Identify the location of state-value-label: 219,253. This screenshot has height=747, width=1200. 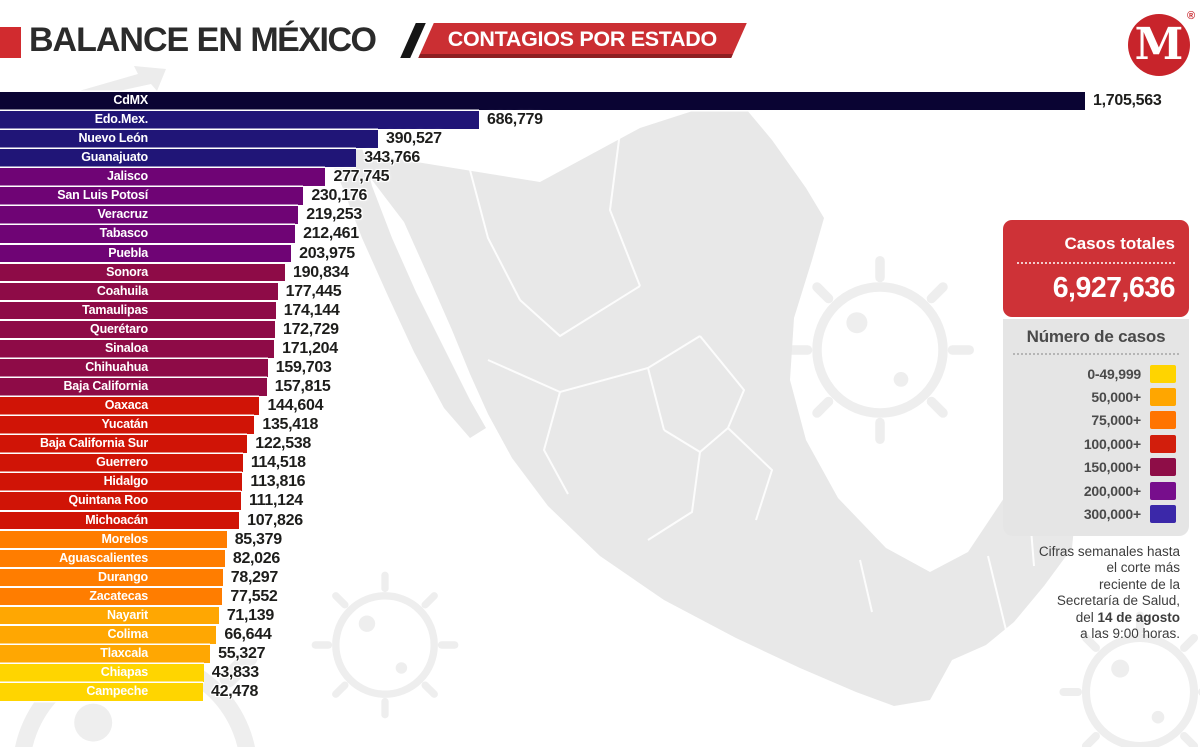
(334, 215).